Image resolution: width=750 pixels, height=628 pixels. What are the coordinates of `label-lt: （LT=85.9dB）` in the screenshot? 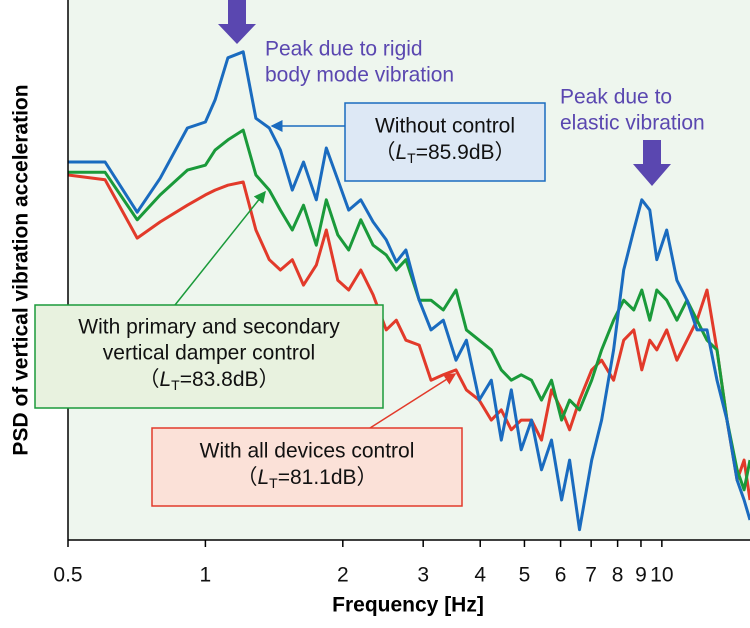 It's located at (444, 153).